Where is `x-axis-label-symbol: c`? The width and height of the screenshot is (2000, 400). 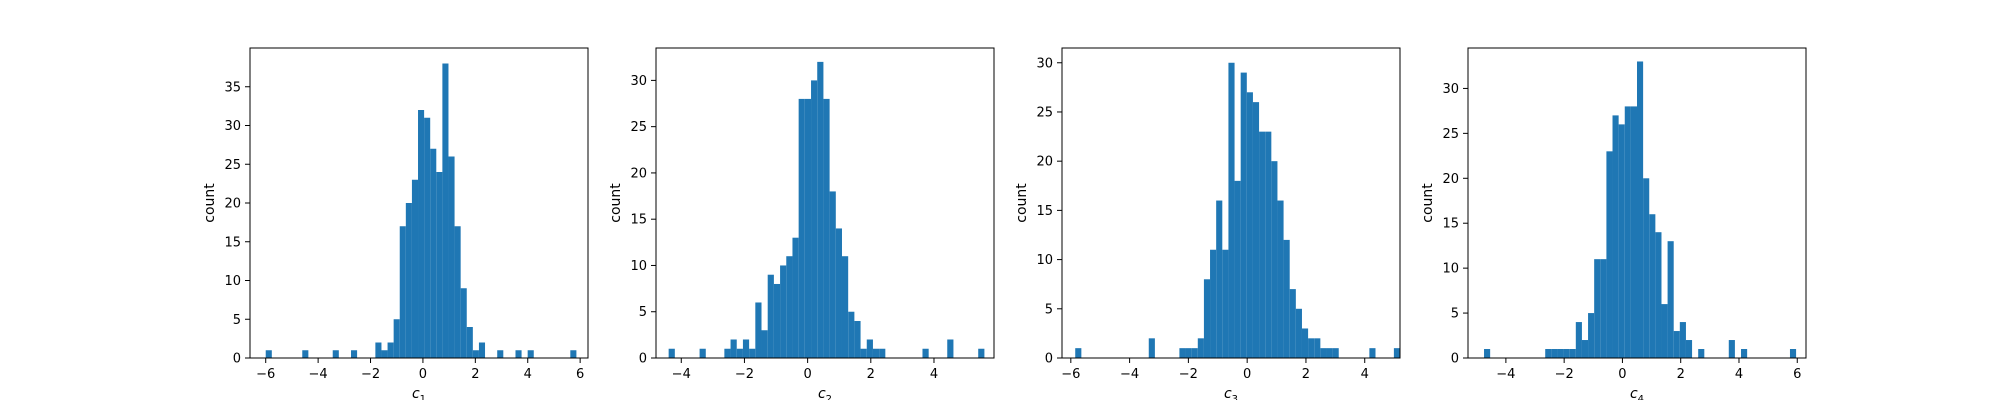
x-axis-label-symbol: c is located at coordinates (416, 393).